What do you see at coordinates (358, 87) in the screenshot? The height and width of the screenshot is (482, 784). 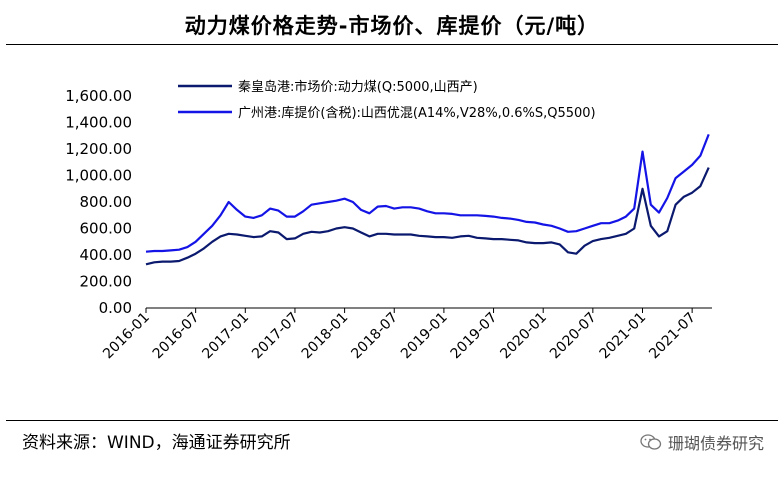 I see `legend-label: 秦皇岛港:市场价:动力煤(Q:5000,山西产)` at bounding box center [358, 87].